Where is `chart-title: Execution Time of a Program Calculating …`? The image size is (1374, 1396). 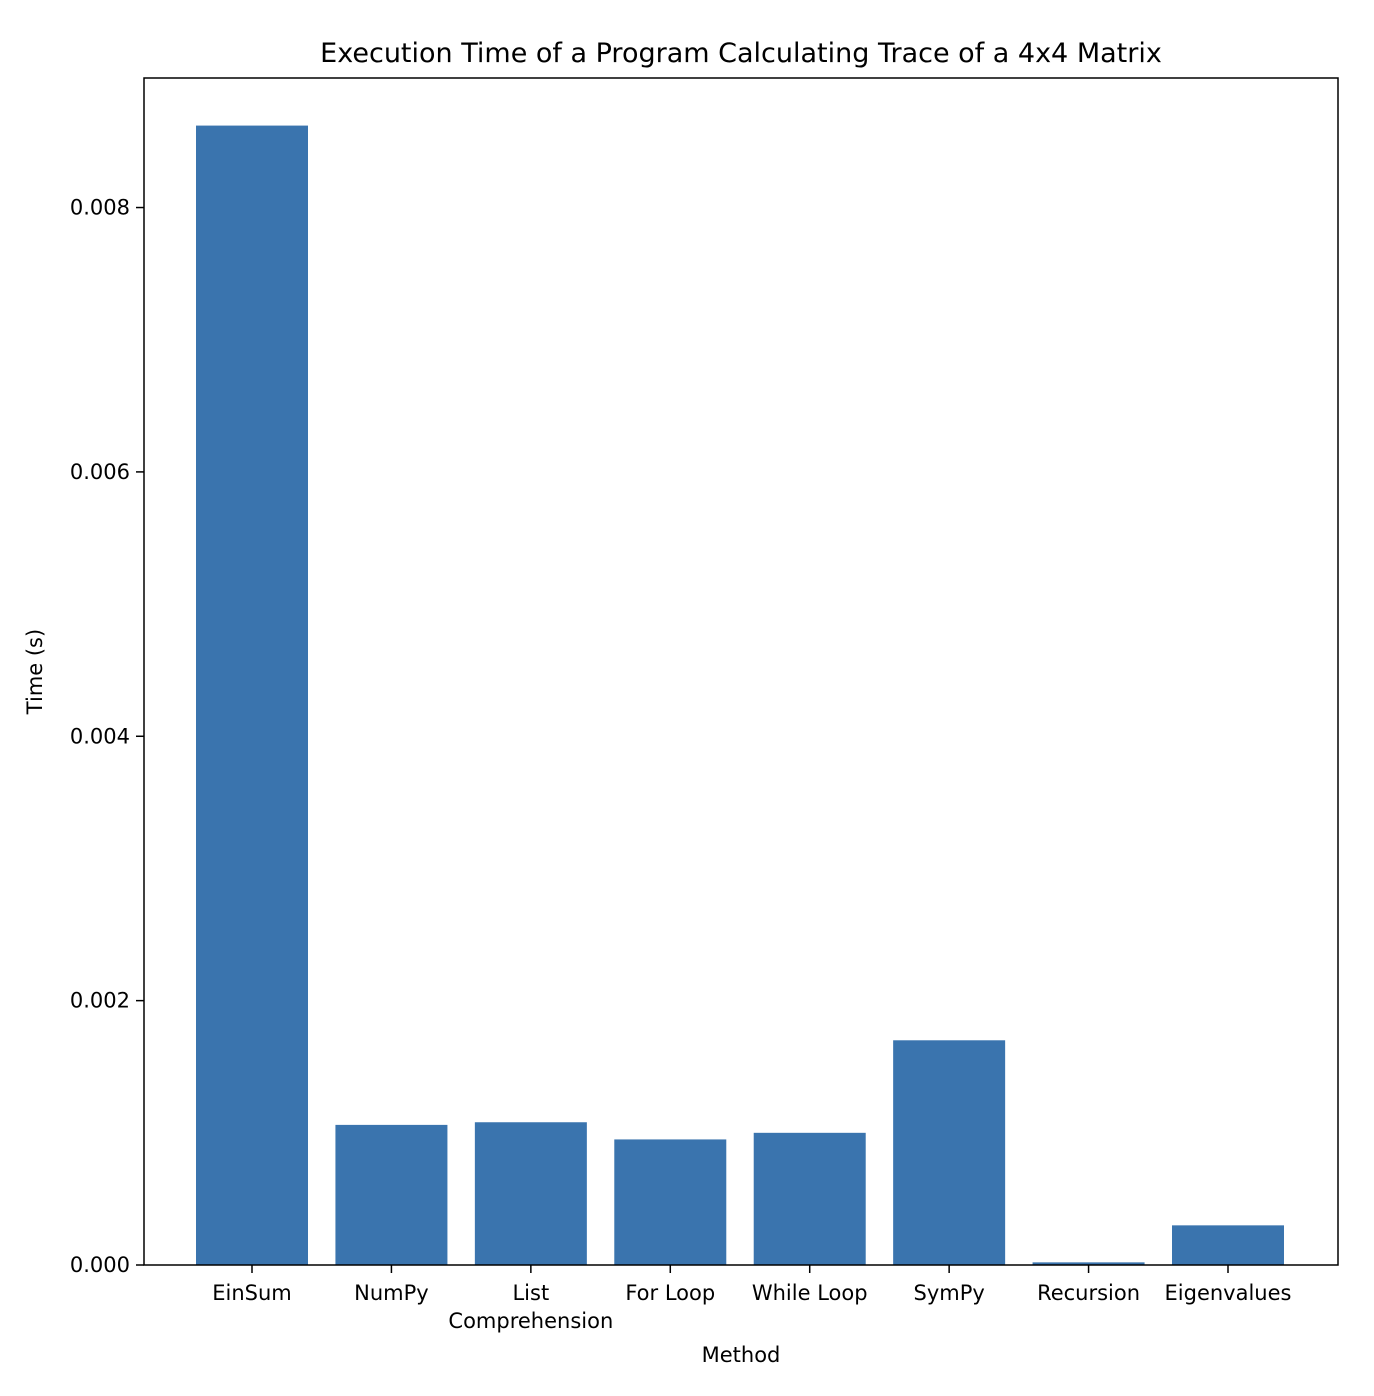 chart-title: Execution Time of a Program Calculating … is located at coordinates (741, 53).